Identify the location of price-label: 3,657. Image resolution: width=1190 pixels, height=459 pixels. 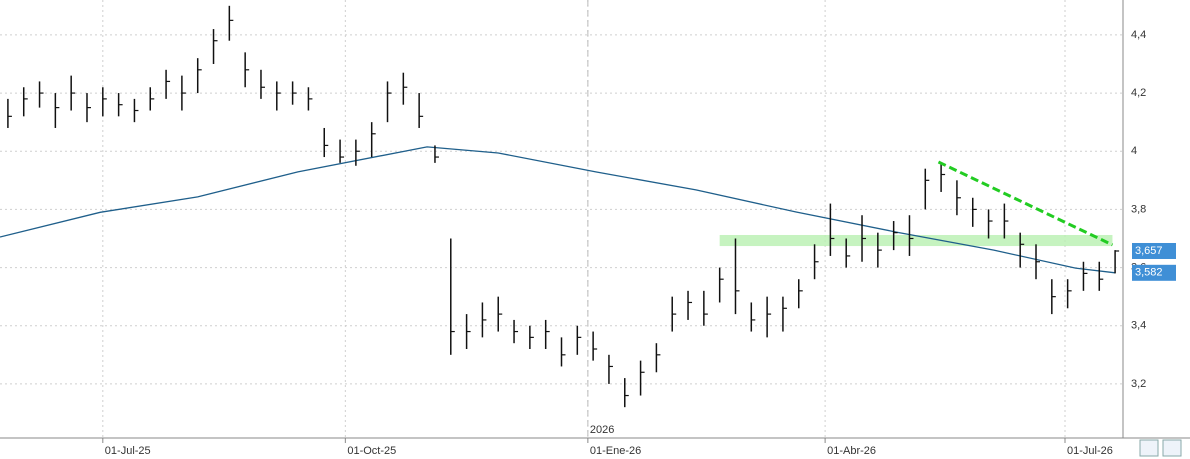
(1149, 251).